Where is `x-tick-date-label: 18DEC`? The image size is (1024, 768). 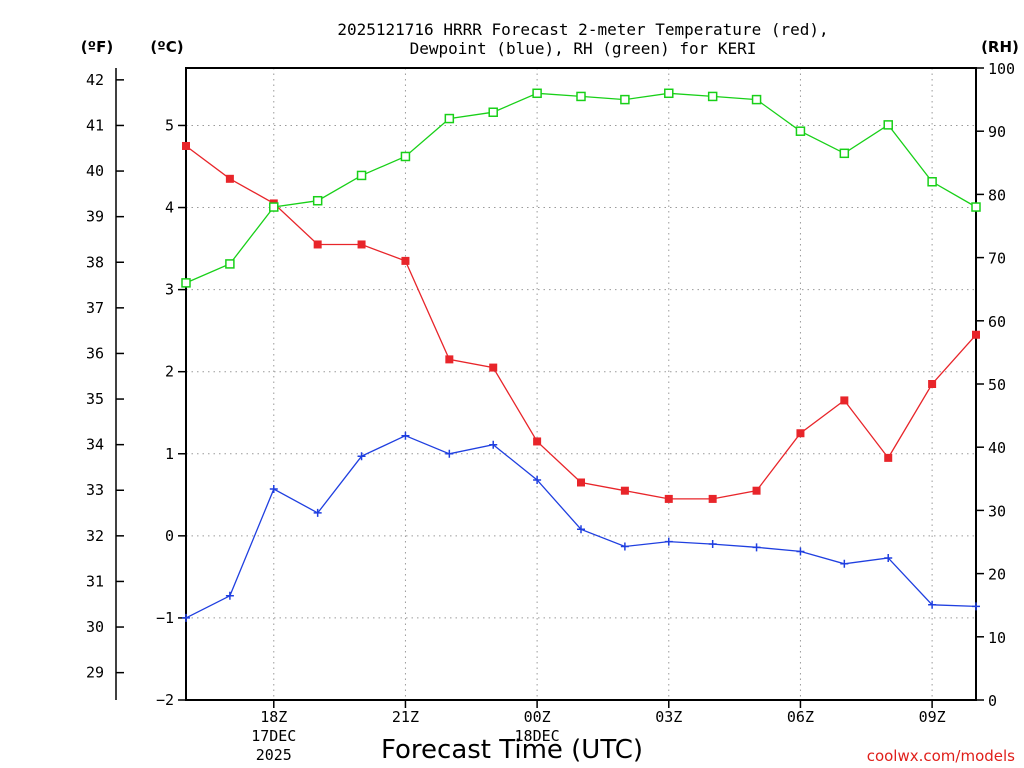
x-tick-date-label: 18DEC is located at coordinates (537, 736).